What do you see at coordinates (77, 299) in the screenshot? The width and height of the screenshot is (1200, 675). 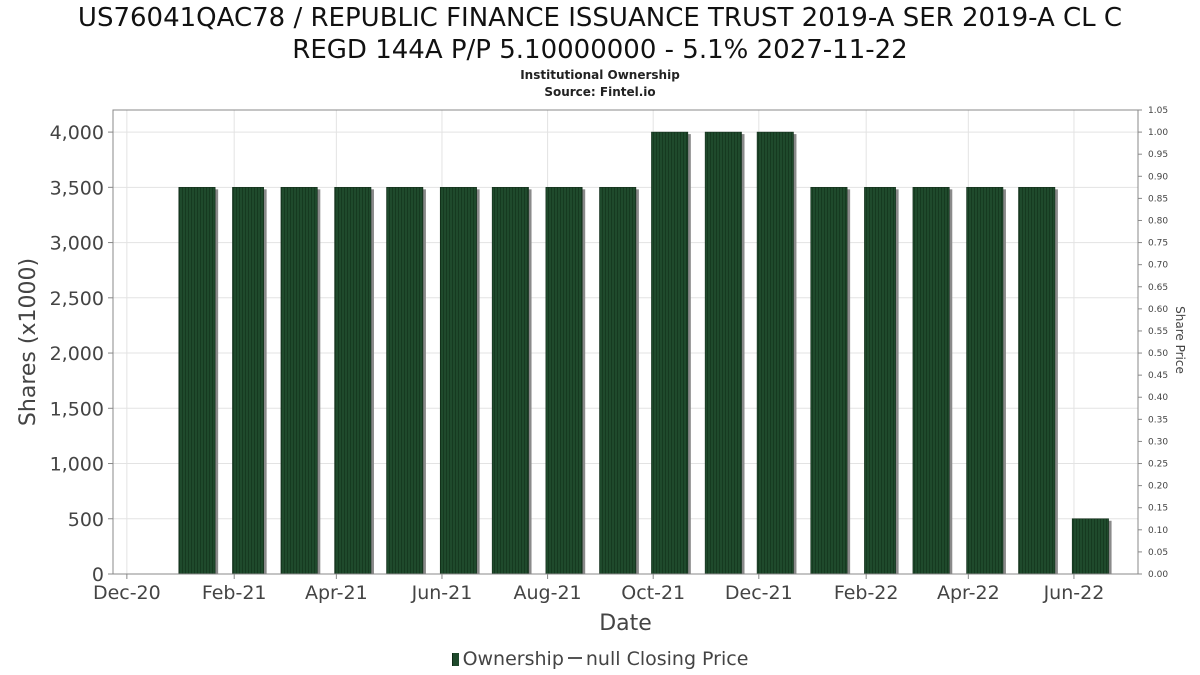 I see `y-tick-label: 2,500` at bounding box center [77, 299].